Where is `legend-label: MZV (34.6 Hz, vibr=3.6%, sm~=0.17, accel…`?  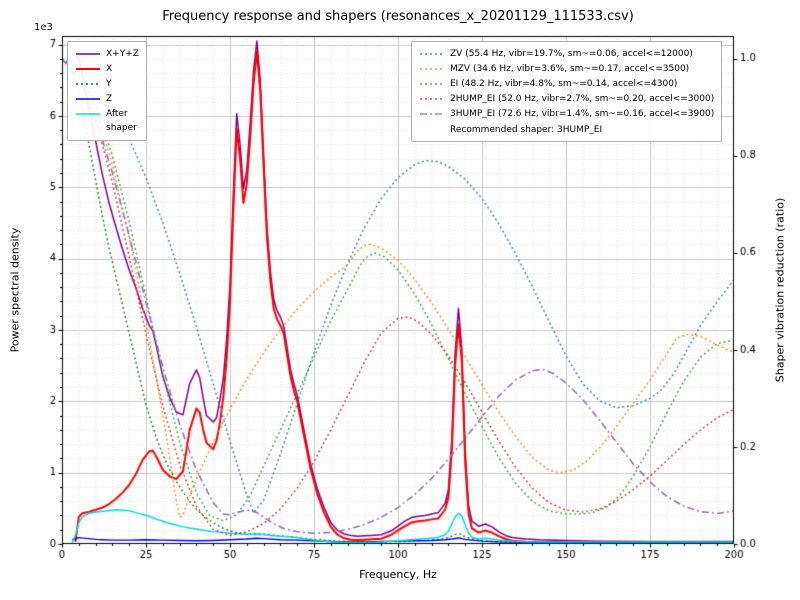 legend-label: MZV (34.6 Hz, vibr=3.6%, sm~=0.17, accel… is located at coordinates (570, 69).